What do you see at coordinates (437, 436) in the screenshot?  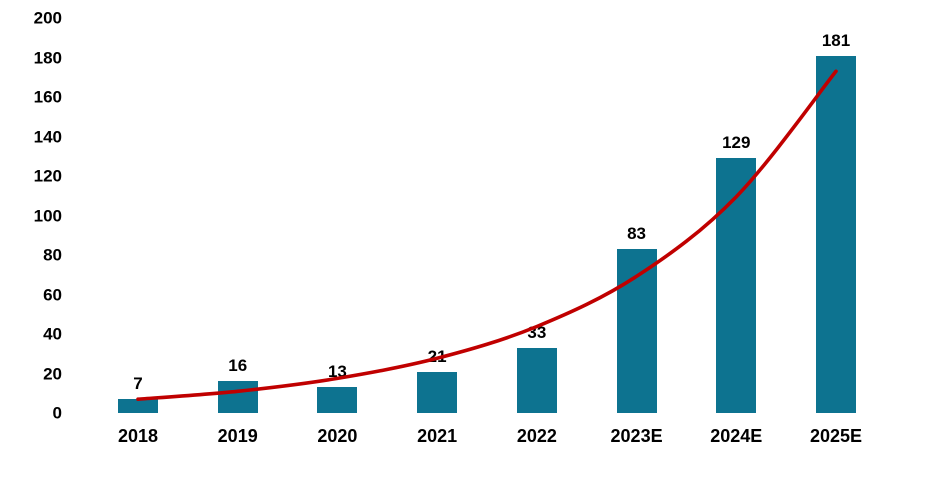 I see `x-axis-category-label: 2021` at bounding box center [437, 436].